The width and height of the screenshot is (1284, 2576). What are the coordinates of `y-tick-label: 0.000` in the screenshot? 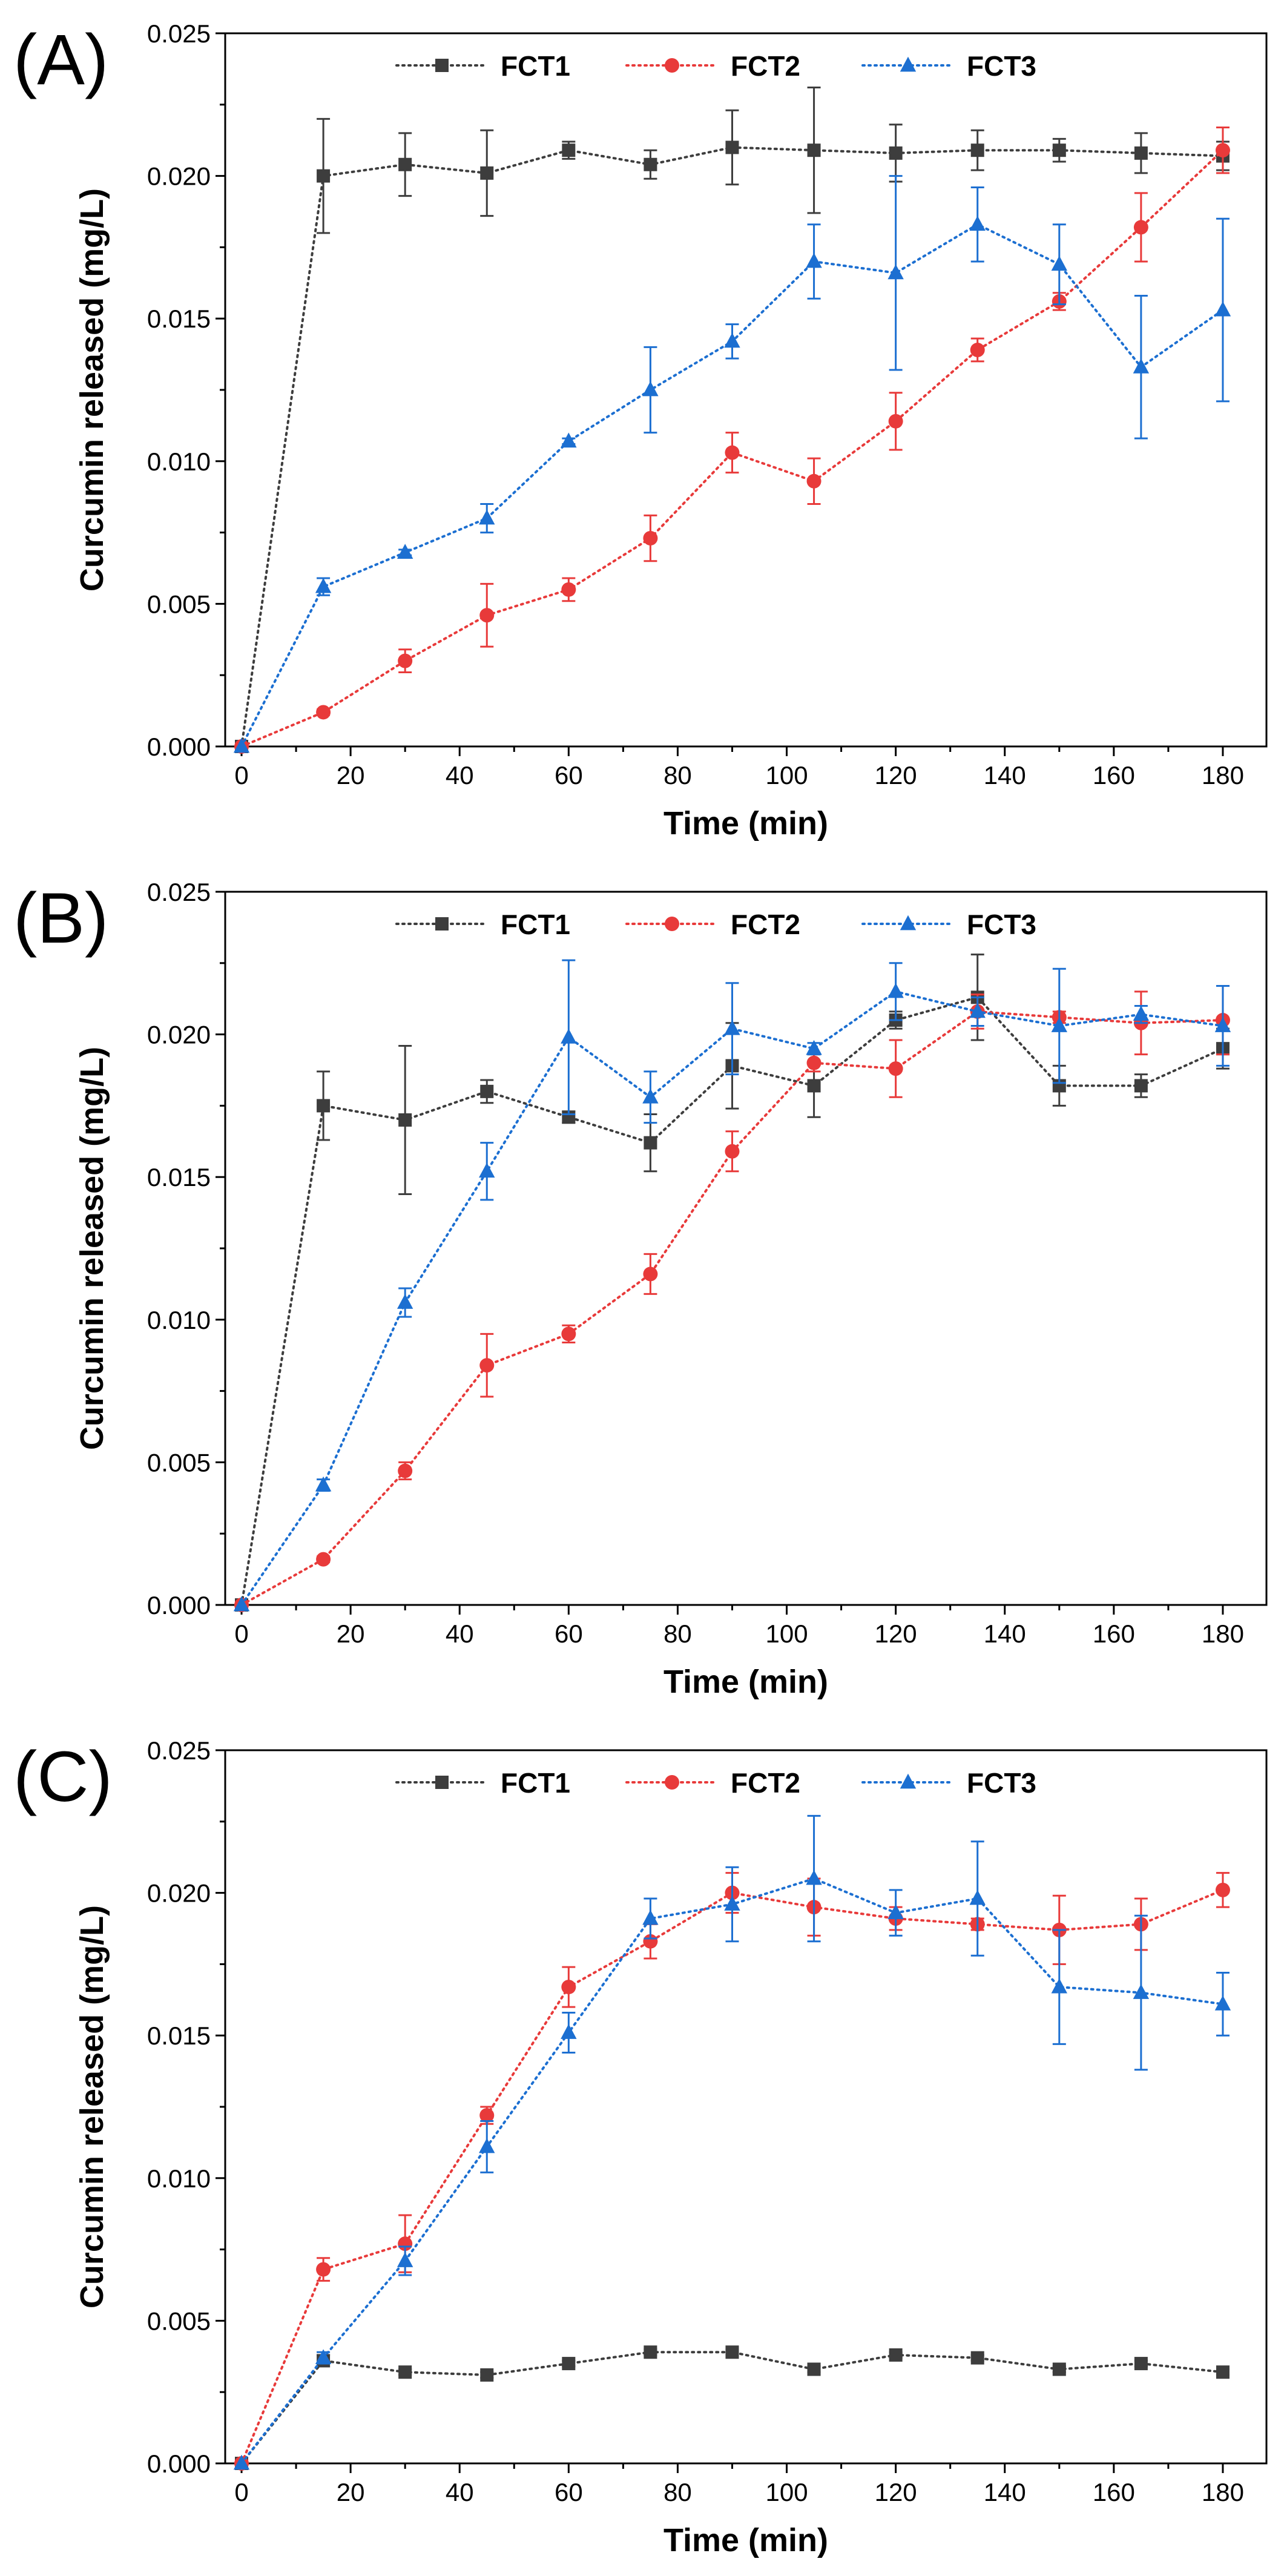 It's located at (179, 747).